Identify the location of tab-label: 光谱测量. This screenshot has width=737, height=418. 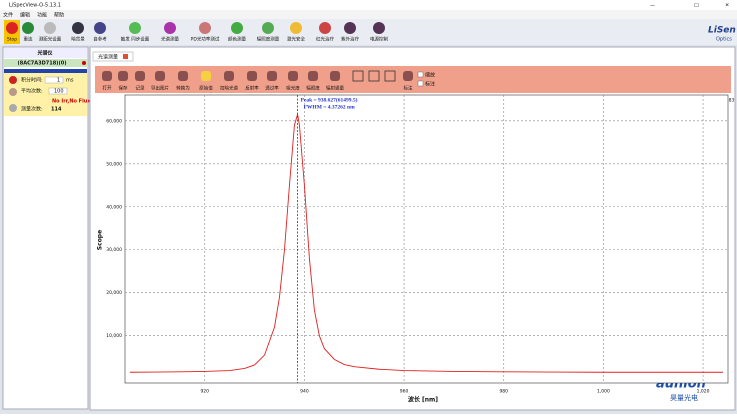
(108, 57).